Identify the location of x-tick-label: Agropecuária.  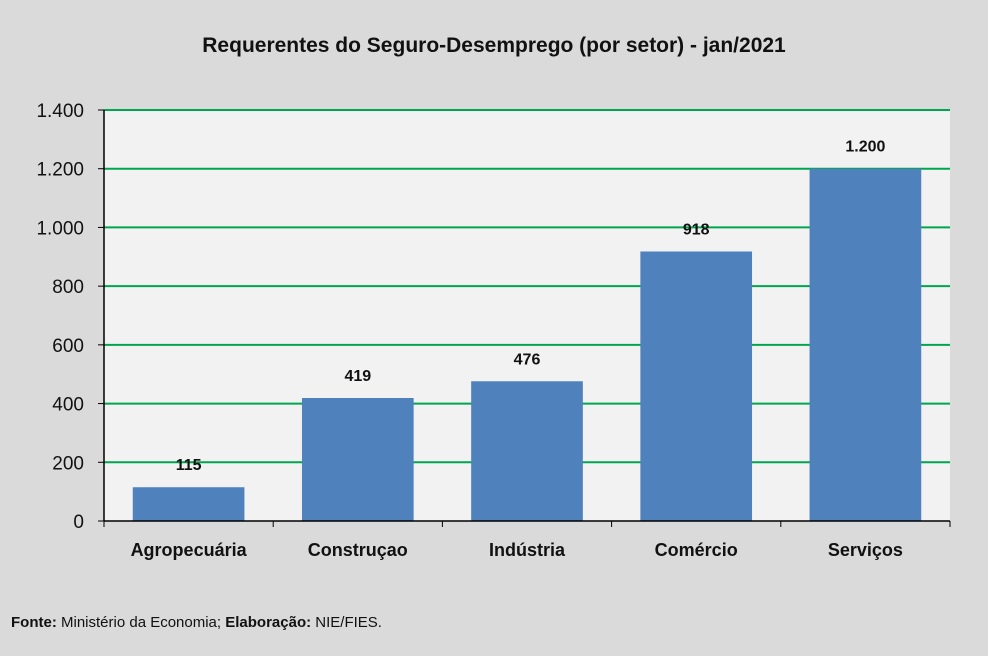
(189, 550).